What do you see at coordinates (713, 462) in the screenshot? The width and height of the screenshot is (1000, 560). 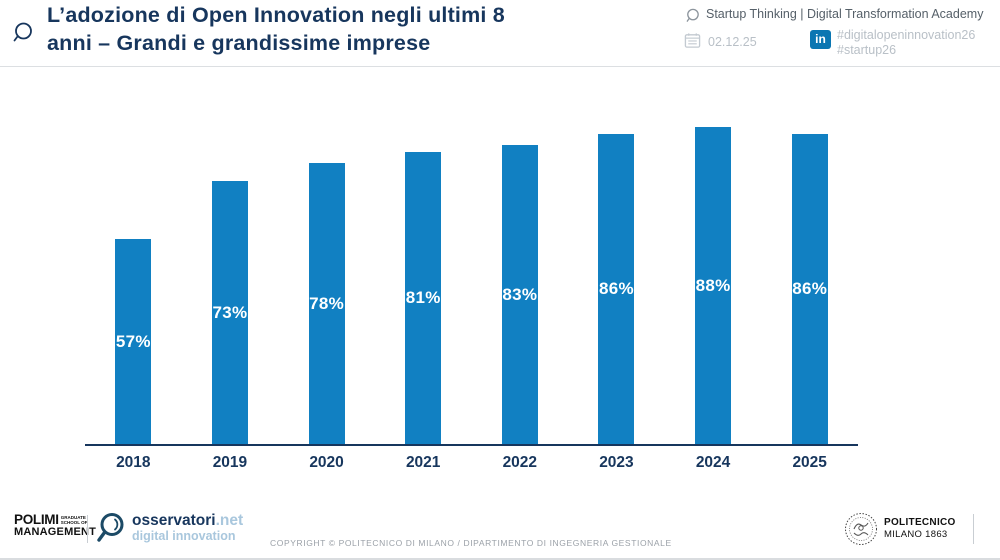 I see `x-tick-label: 2024` at bounding box center [713, 462].